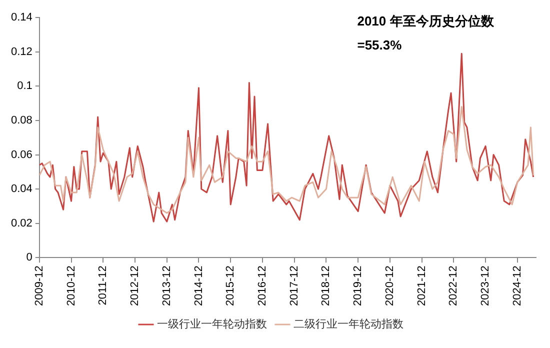 The width and height of the screenshot is (550, 348). Describe the element at coordinates (294, 286) in the screenshot. I see `x-tick-label: 2017-12` at that location.